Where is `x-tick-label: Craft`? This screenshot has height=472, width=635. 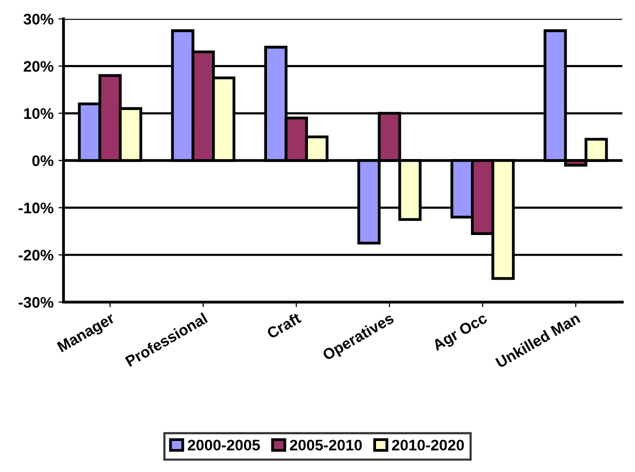
x-tick-label: Craft is located at coordinates (284, 326).